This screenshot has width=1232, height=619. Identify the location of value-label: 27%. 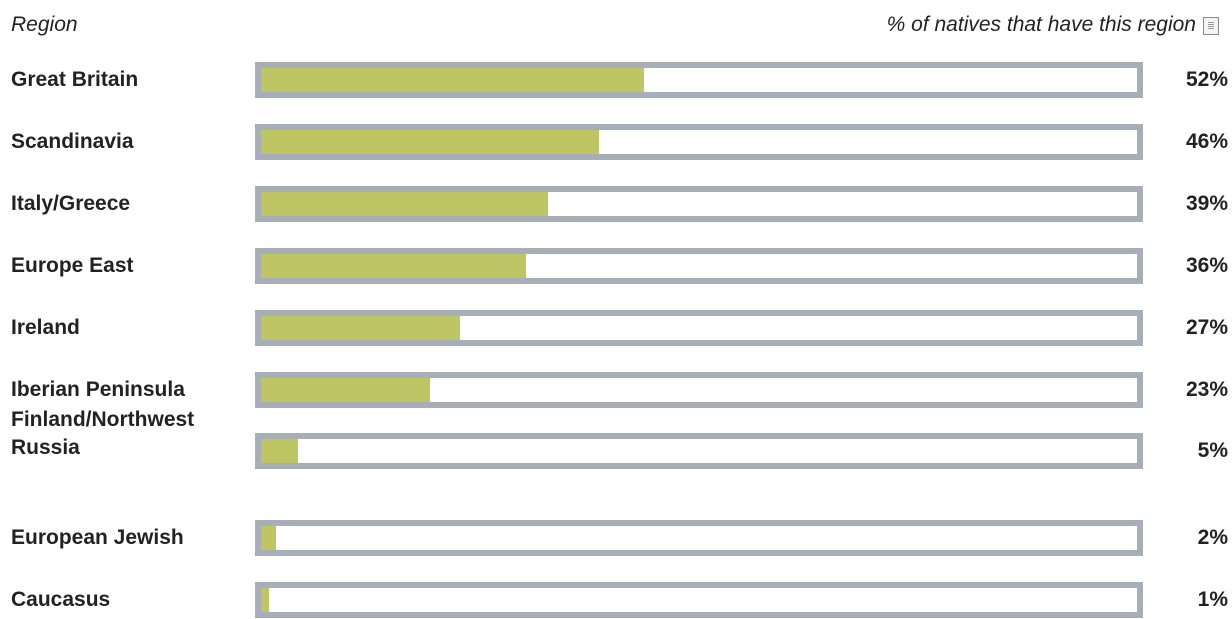
(1207, 328).